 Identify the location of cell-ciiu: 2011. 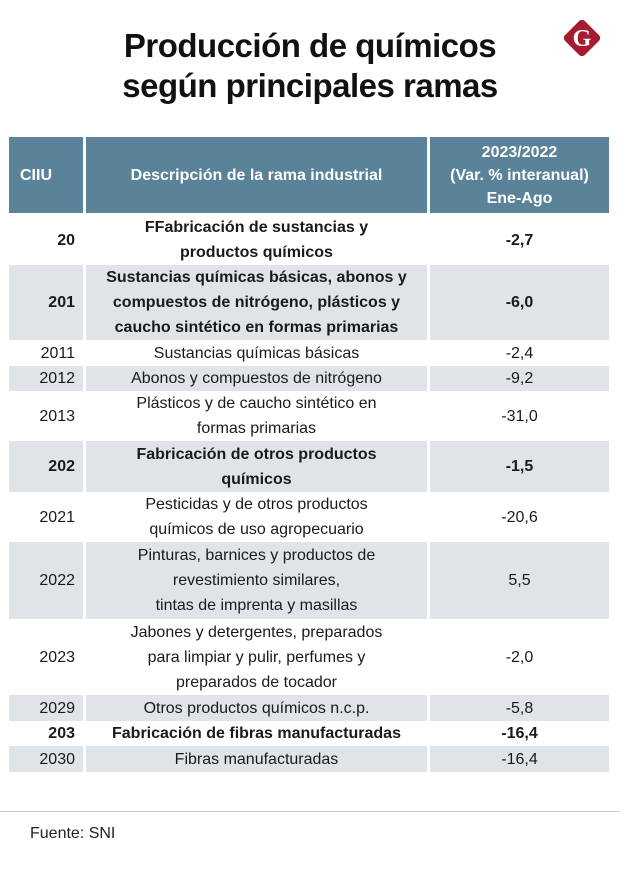
(57, 353).